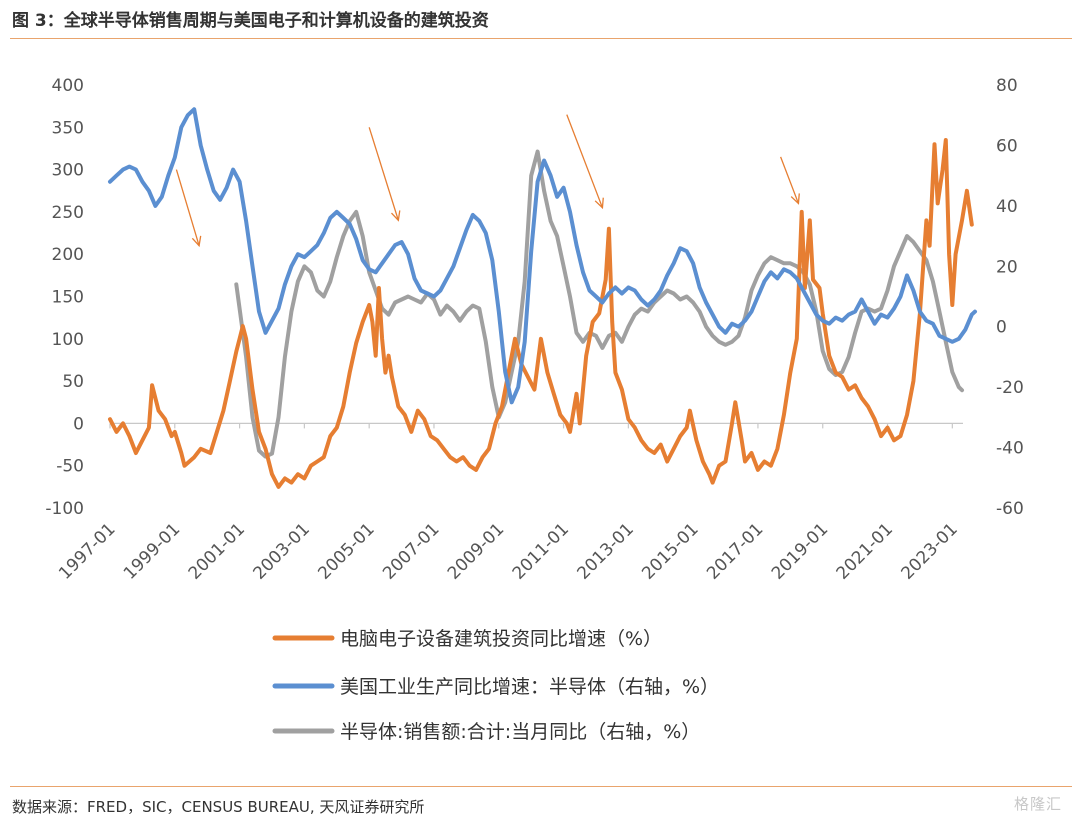 The height and width of the screenshot is (821, 1080). I want to click on x-tick-label: 2023-01, so click(929, 551).